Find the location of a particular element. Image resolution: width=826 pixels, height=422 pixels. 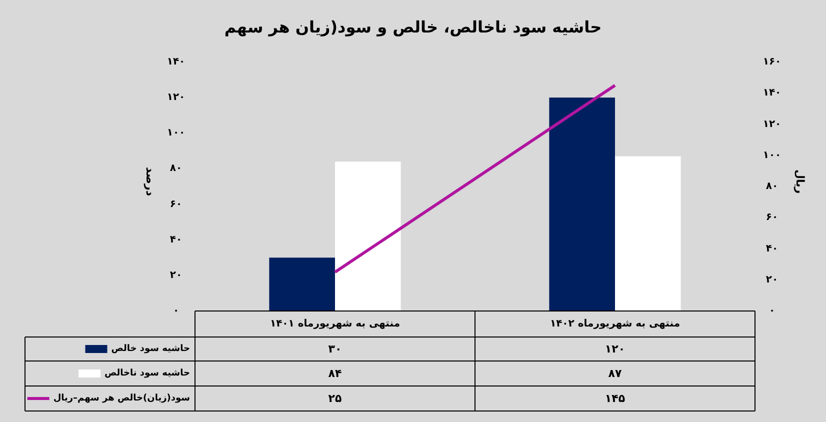

legend-label: حاشیه سود خالص is located at coordinates (150, 349).